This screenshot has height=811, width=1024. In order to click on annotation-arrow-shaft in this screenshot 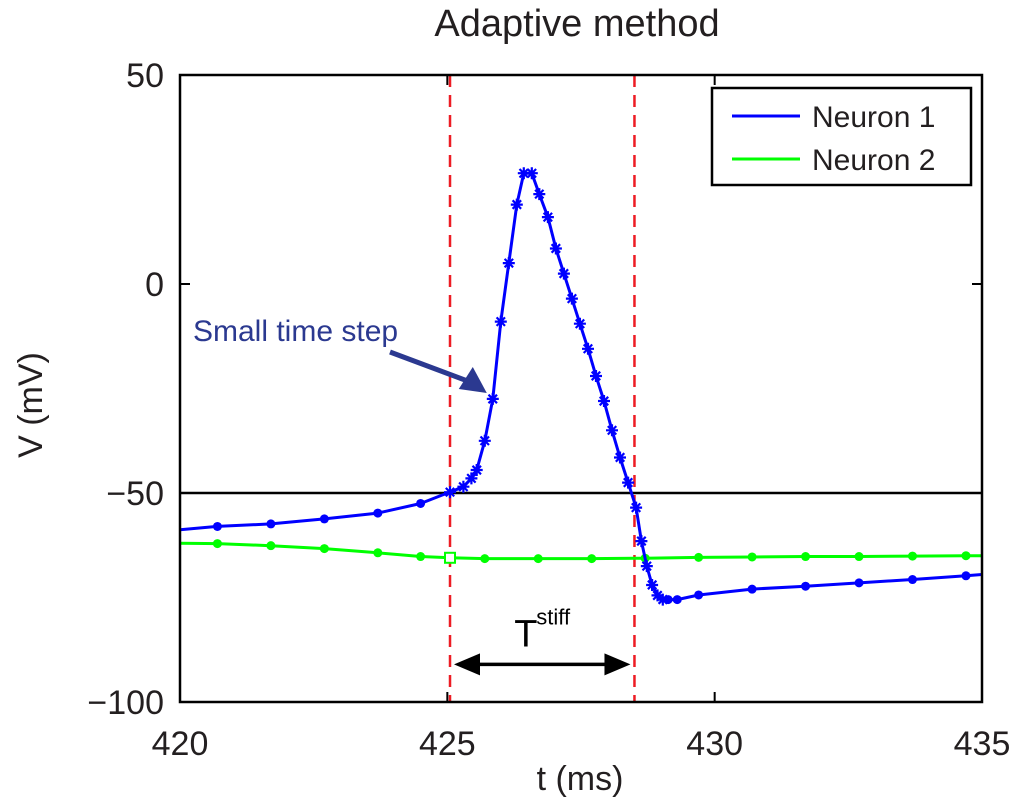, I will do `click(431, 367)`.